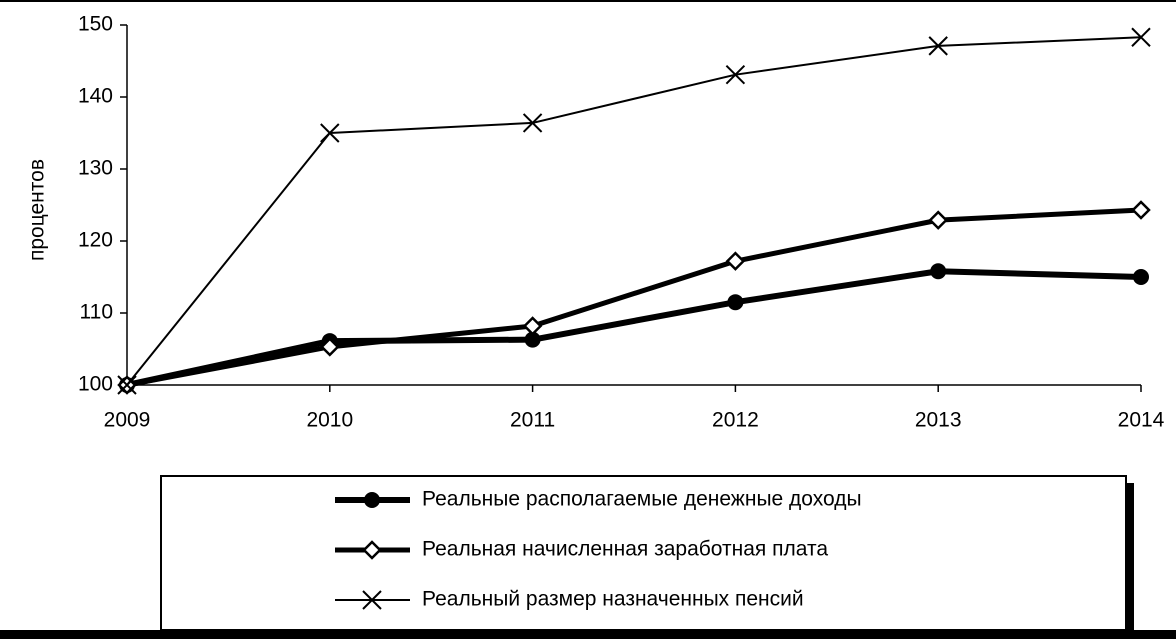 Image resolution: width=1176 pixels, height=639 pixels. I want to click on y-tick-label: 120, so click(95, 240).